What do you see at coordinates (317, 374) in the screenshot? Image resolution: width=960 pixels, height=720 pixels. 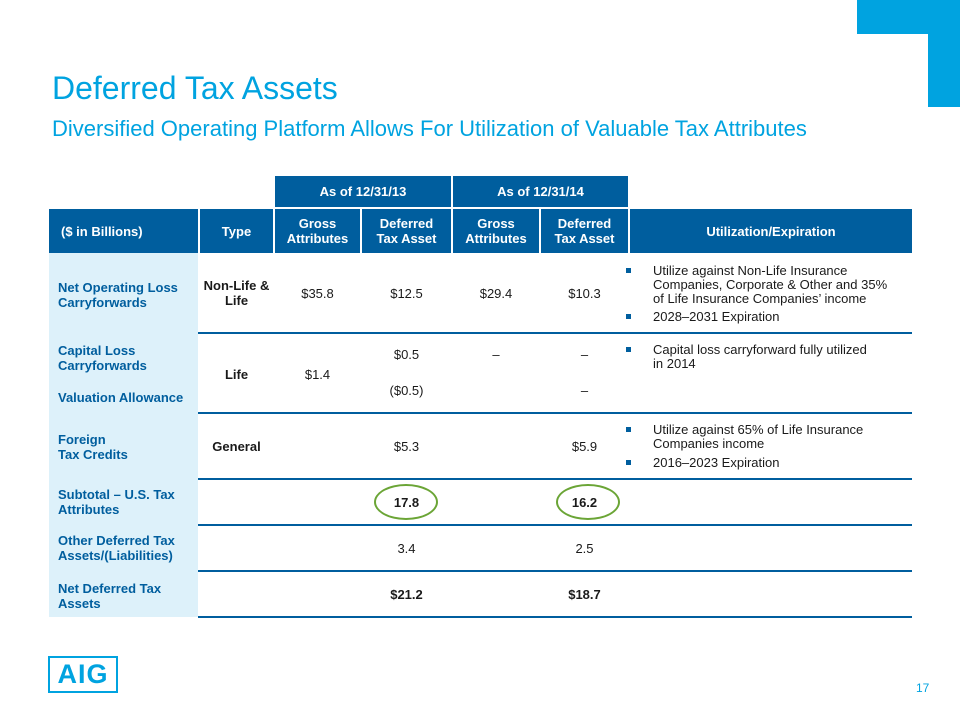 I see `capital-loss-gross-2013: $1.4` at bounding box center [317, 374].